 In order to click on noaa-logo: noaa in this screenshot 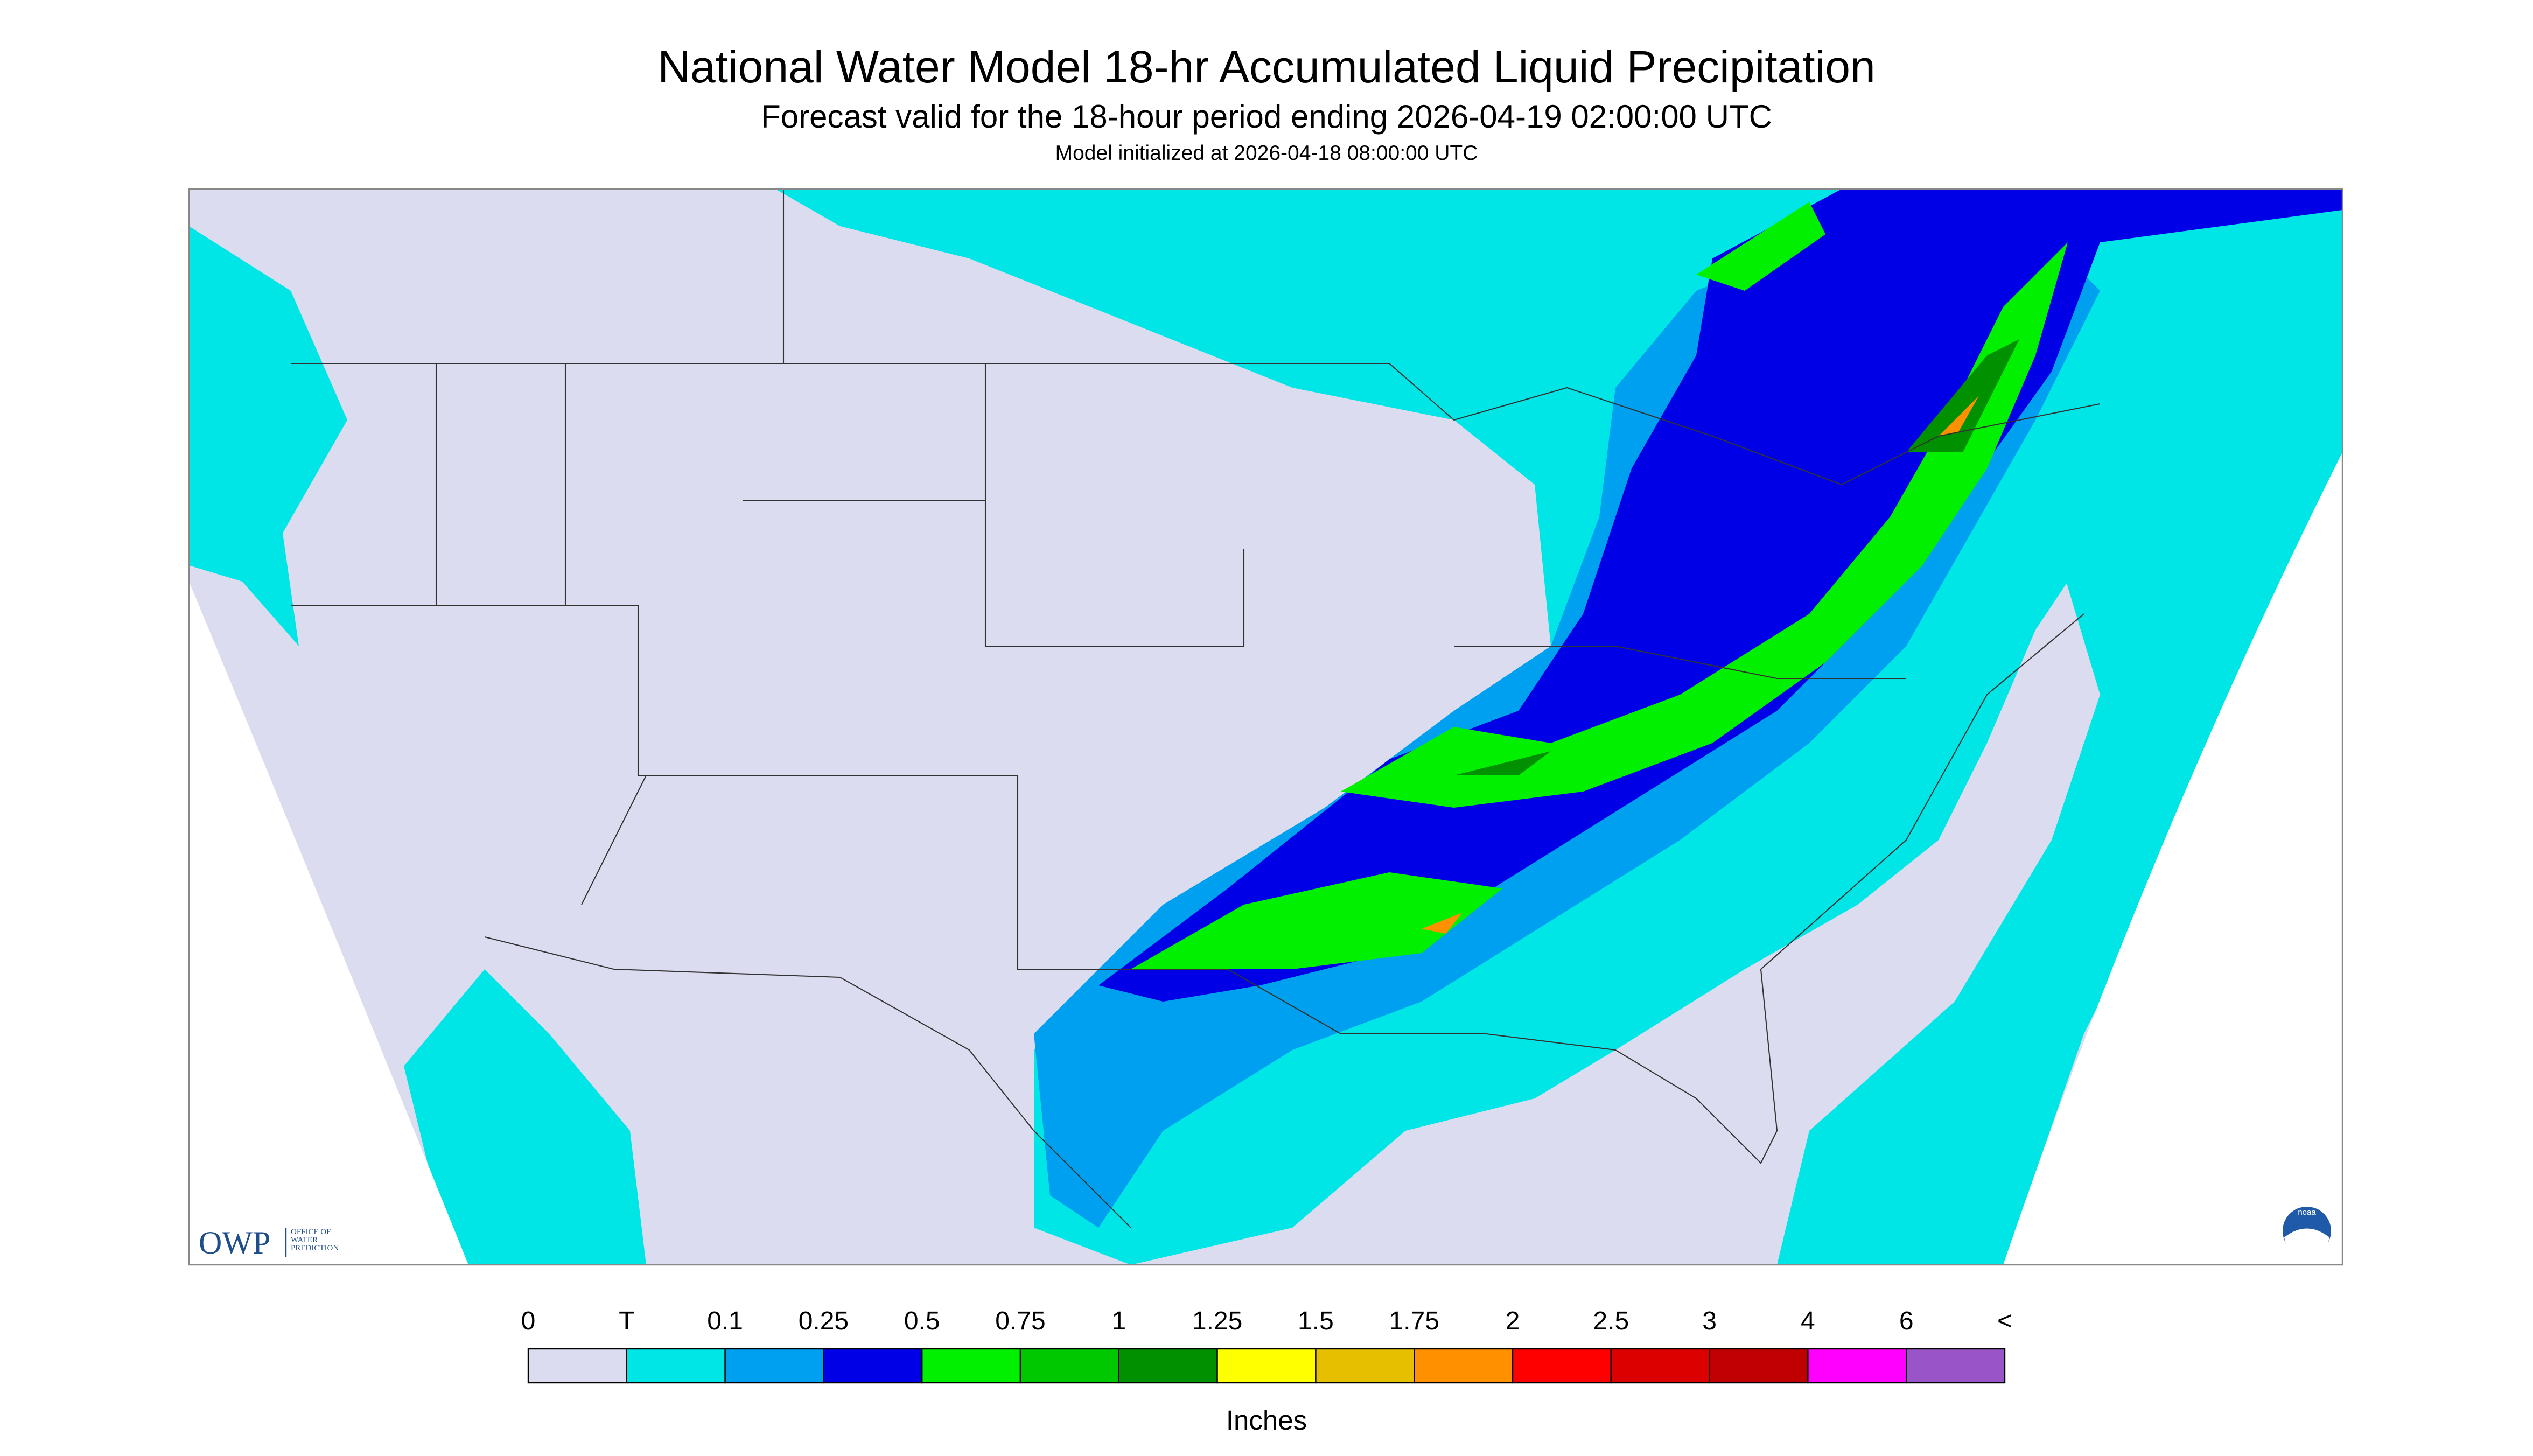, I will do `click(2307, 1231)`.